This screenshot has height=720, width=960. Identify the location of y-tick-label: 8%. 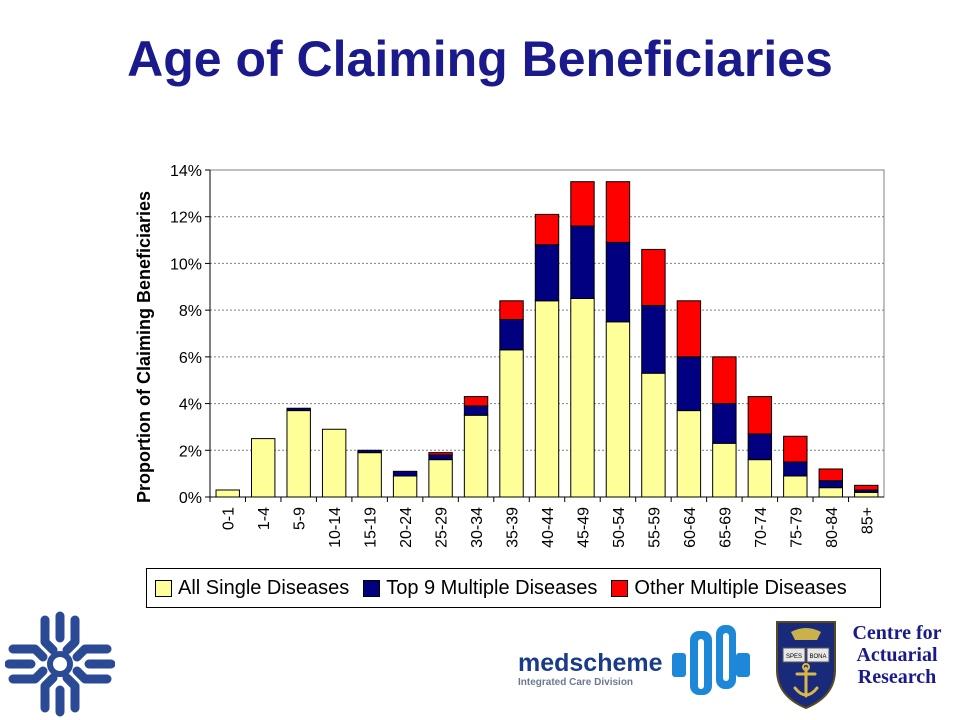
(190, 311).